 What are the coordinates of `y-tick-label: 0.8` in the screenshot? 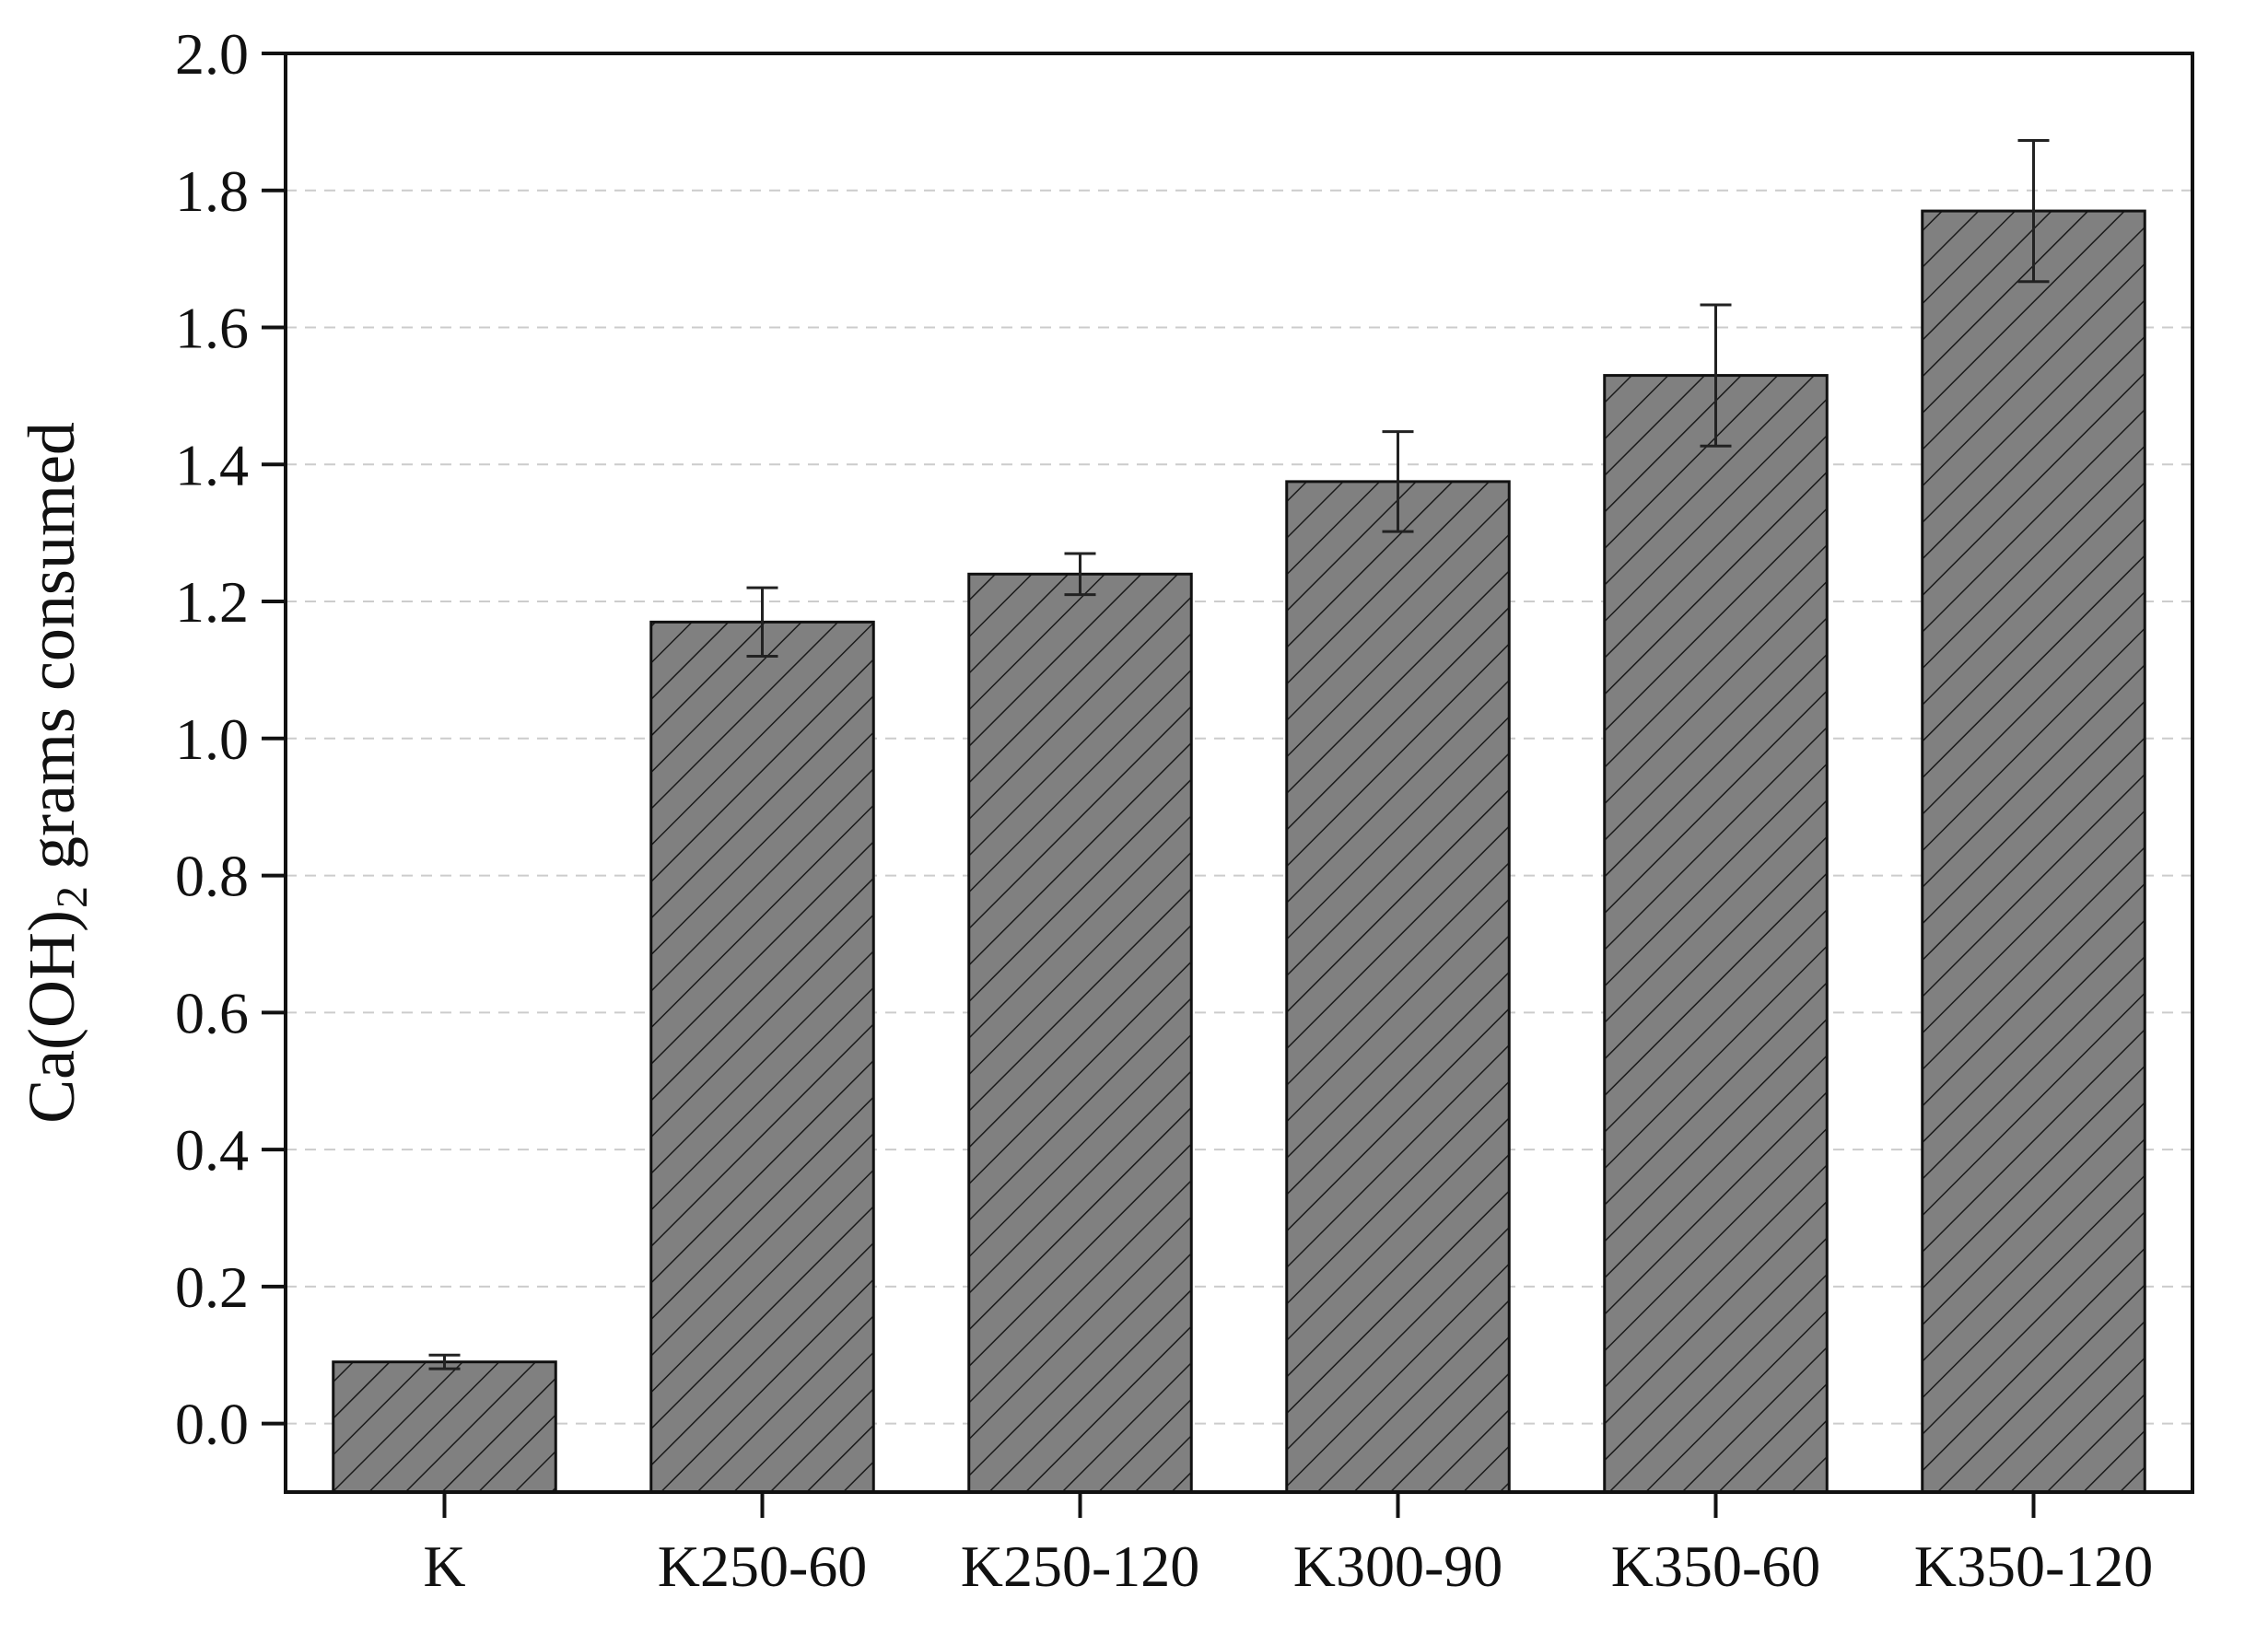 It's located at (212, 876).